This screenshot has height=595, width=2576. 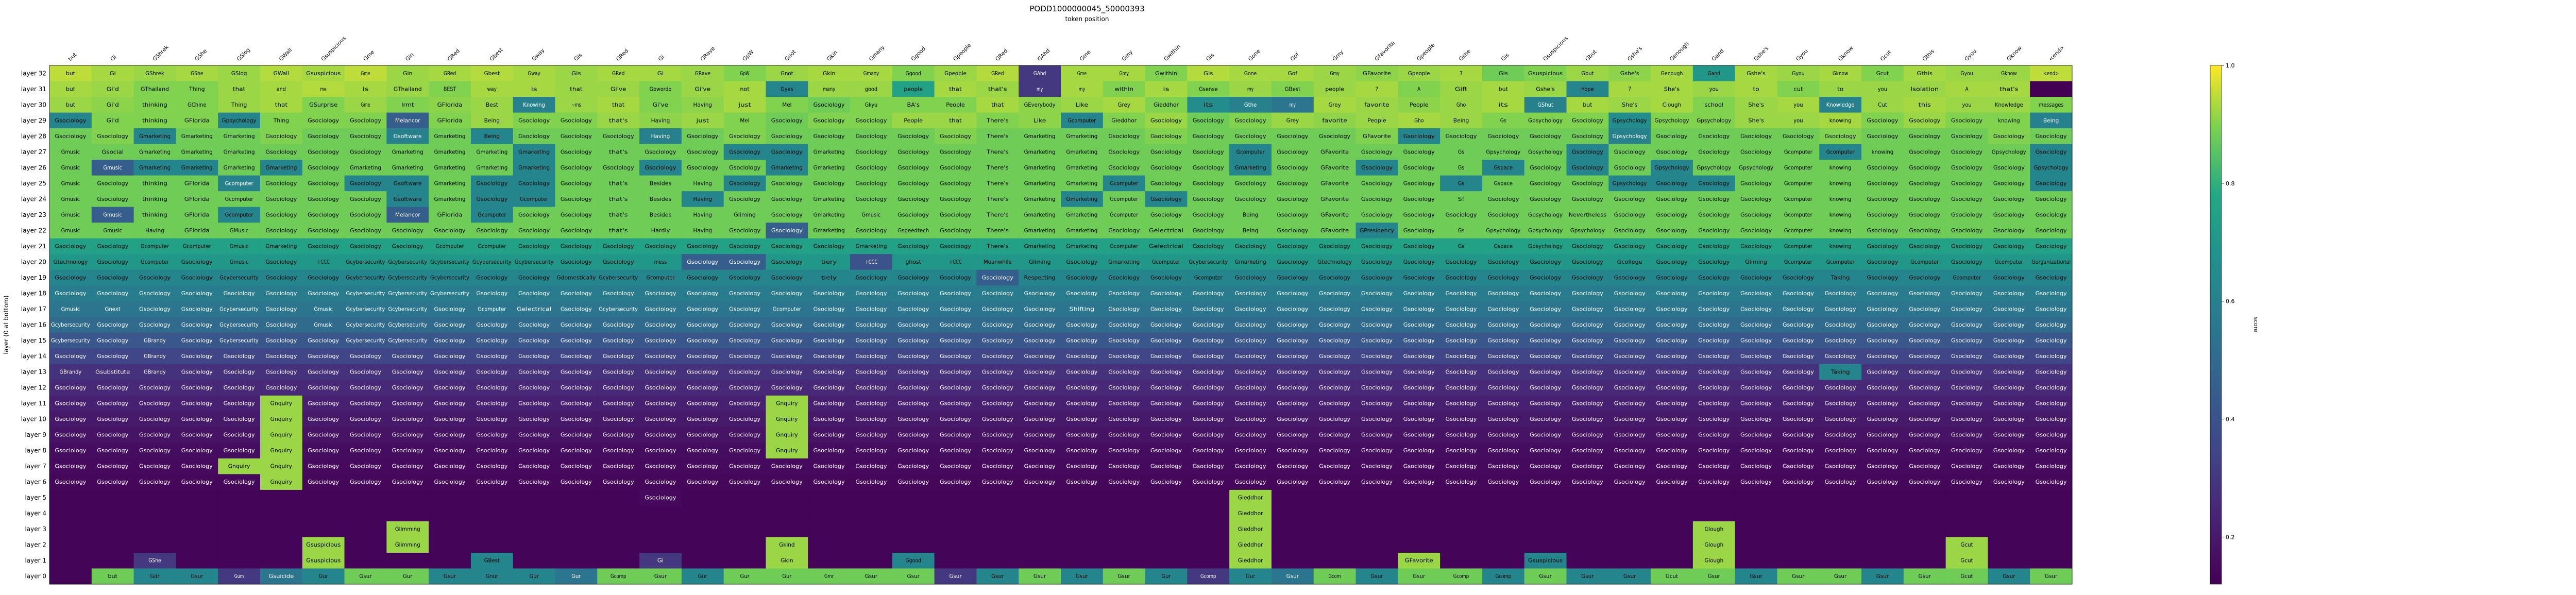 I want to click on cell-label: GpW, so click(x=745, y=74).